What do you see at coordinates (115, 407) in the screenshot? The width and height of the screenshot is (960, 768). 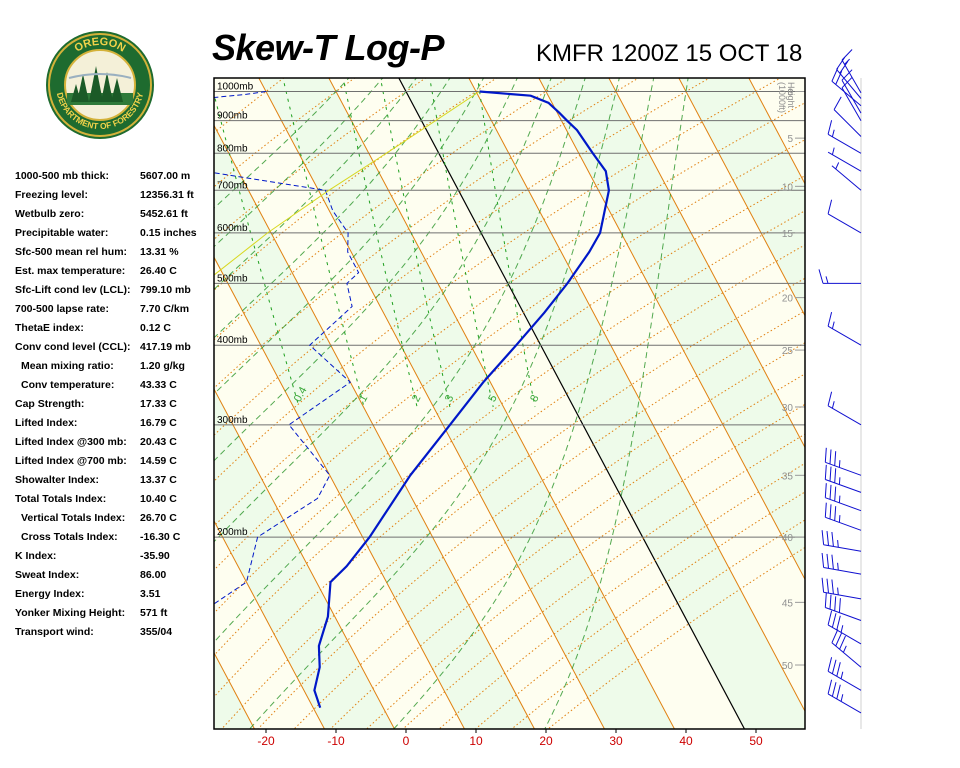 I see `stat-row: Cap Strength: 17.33 C` at bounding box center [115, 407].